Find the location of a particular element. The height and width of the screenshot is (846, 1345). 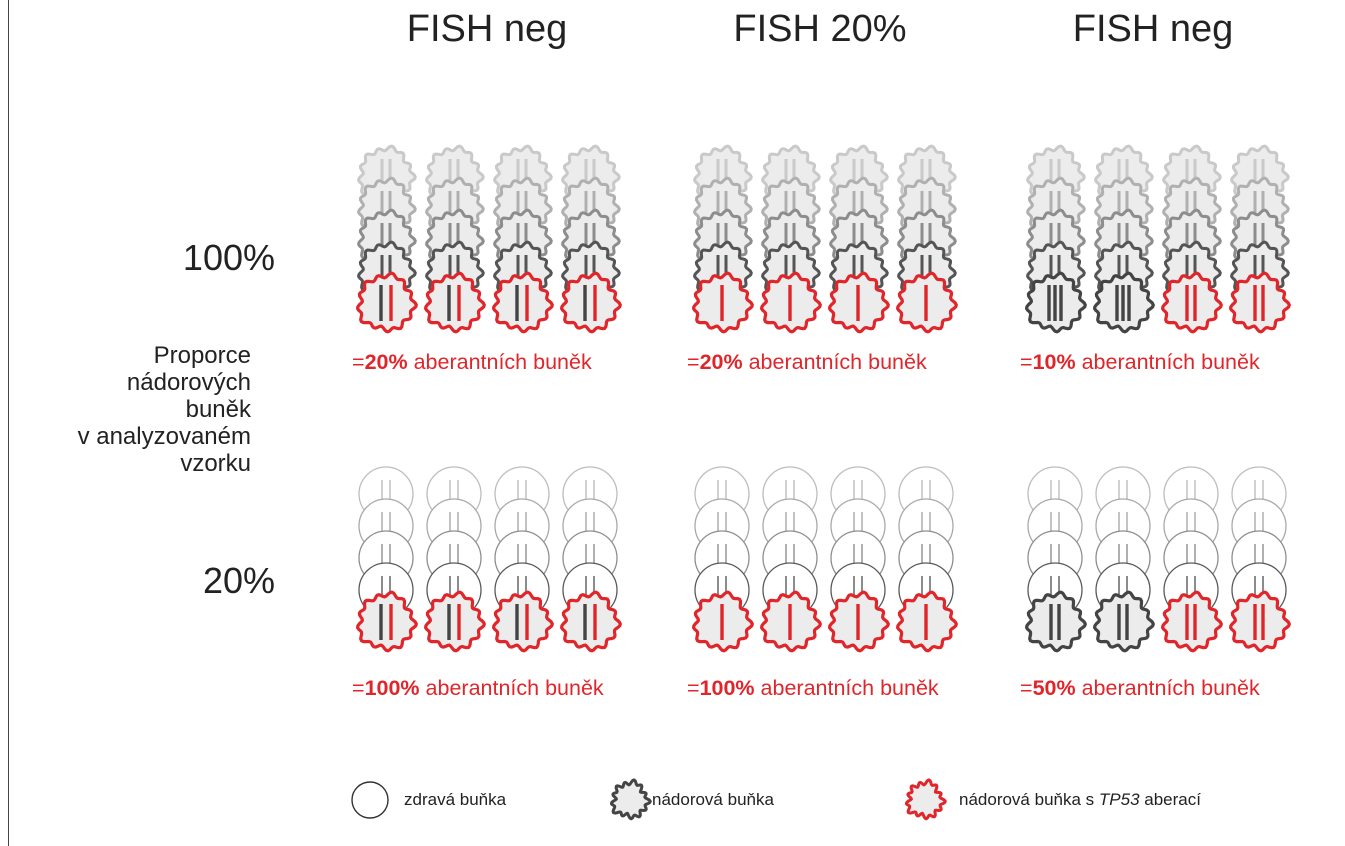

caption-row2-col1: =100% aberantních buněk is located at coordinates (478, 688).